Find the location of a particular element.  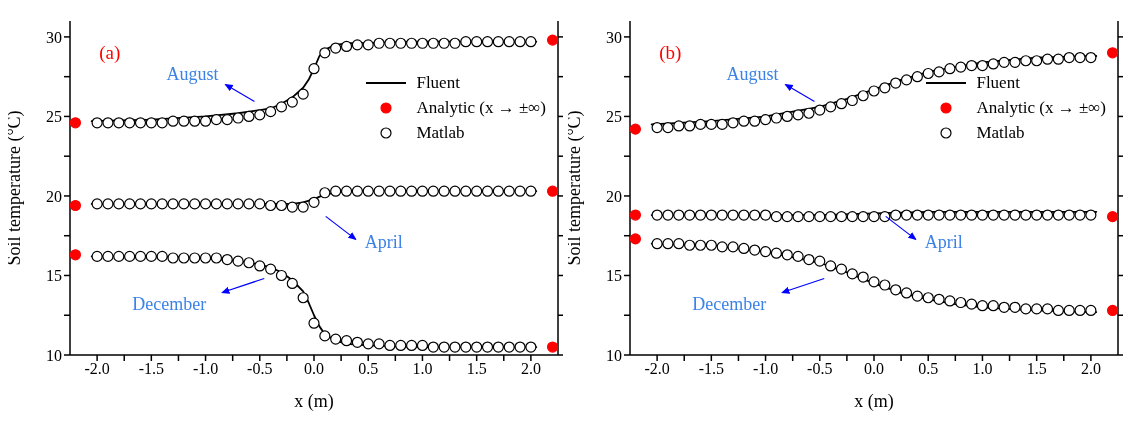

y-tick-label: 25 is located at coordinates (614, 117).